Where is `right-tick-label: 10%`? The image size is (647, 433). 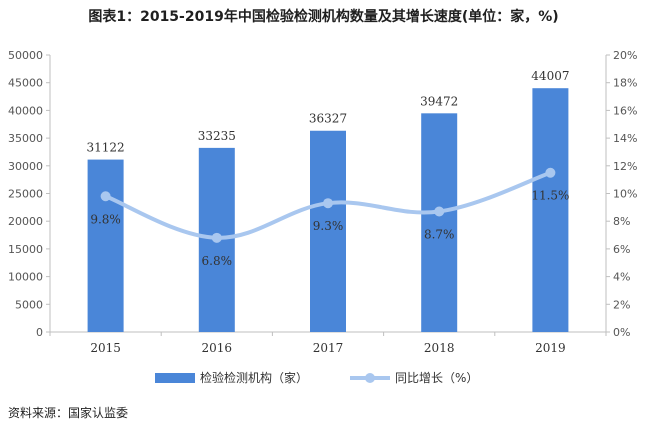
right-tick-label: 10% is located at coordinates (625, 194).